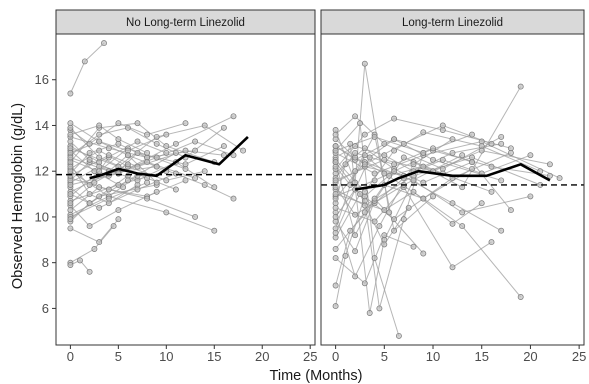 The image size is (589, 384). Describe the element at coordinates (45, 194) in the screenshot. I see `y-axis-ticks: 6 8 10 12 14 16` at that location.